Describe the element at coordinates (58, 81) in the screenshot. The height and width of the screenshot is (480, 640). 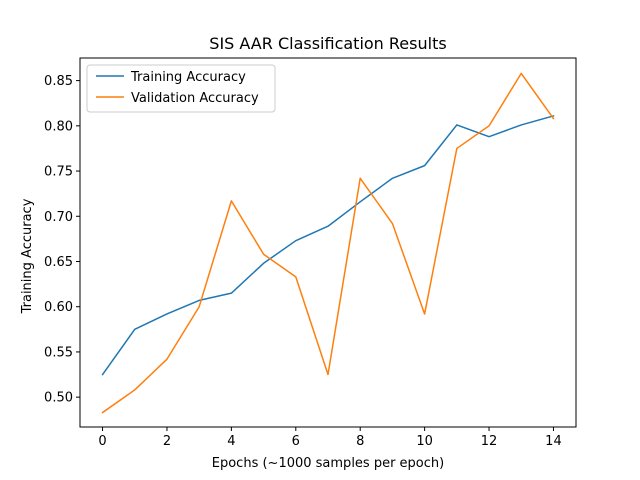
I see `y-tick-label: 0.85` at that location.